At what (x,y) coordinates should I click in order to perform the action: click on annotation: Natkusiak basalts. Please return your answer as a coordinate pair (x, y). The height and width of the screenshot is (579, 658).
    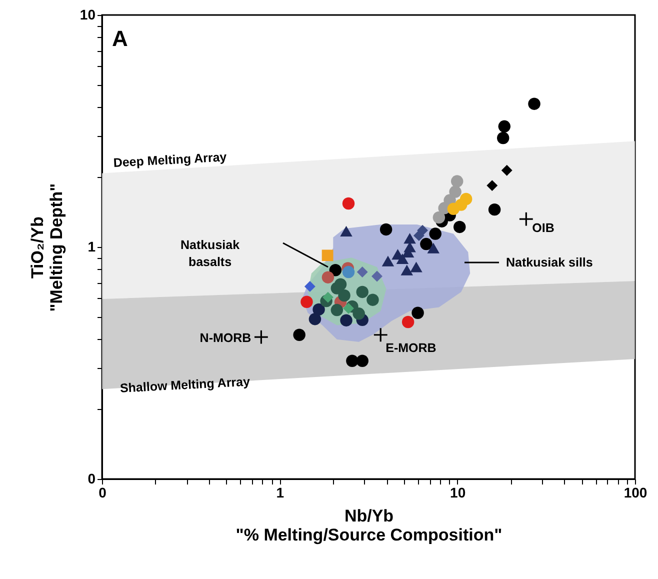
    Looking at the image, I should click on (210, 253).